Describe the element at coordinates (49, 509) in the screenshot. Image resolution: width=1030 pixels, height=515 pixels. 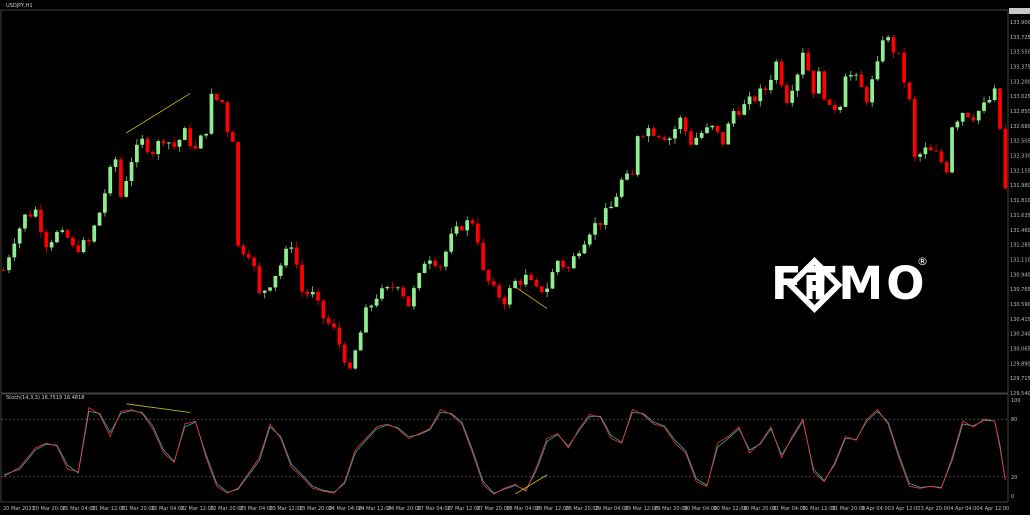
I see `time-tick-label: 20 Mar 20:00` at that location.